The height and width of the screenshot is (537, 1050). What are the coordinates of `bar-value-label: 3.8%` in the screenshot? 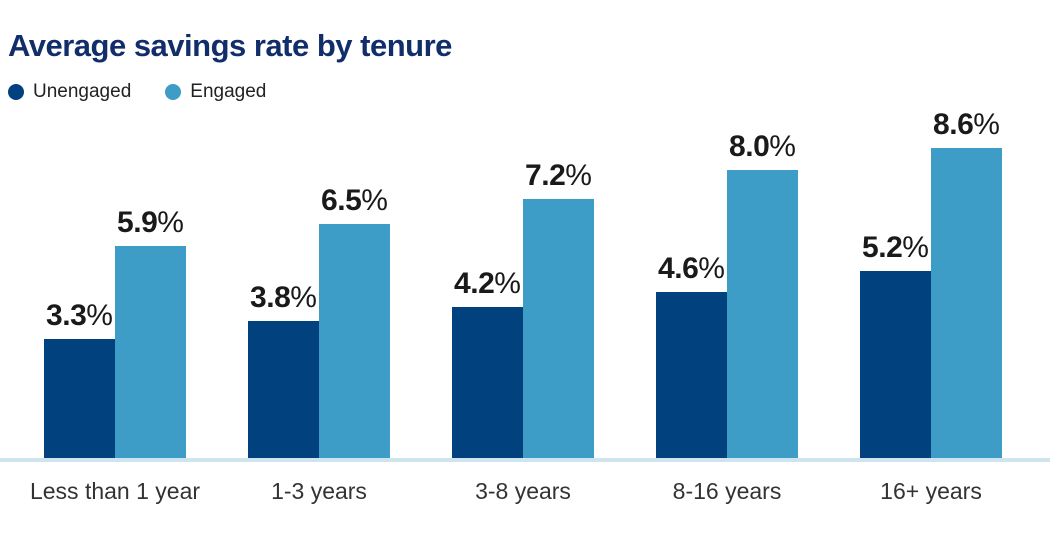 It's located at (283, 297).